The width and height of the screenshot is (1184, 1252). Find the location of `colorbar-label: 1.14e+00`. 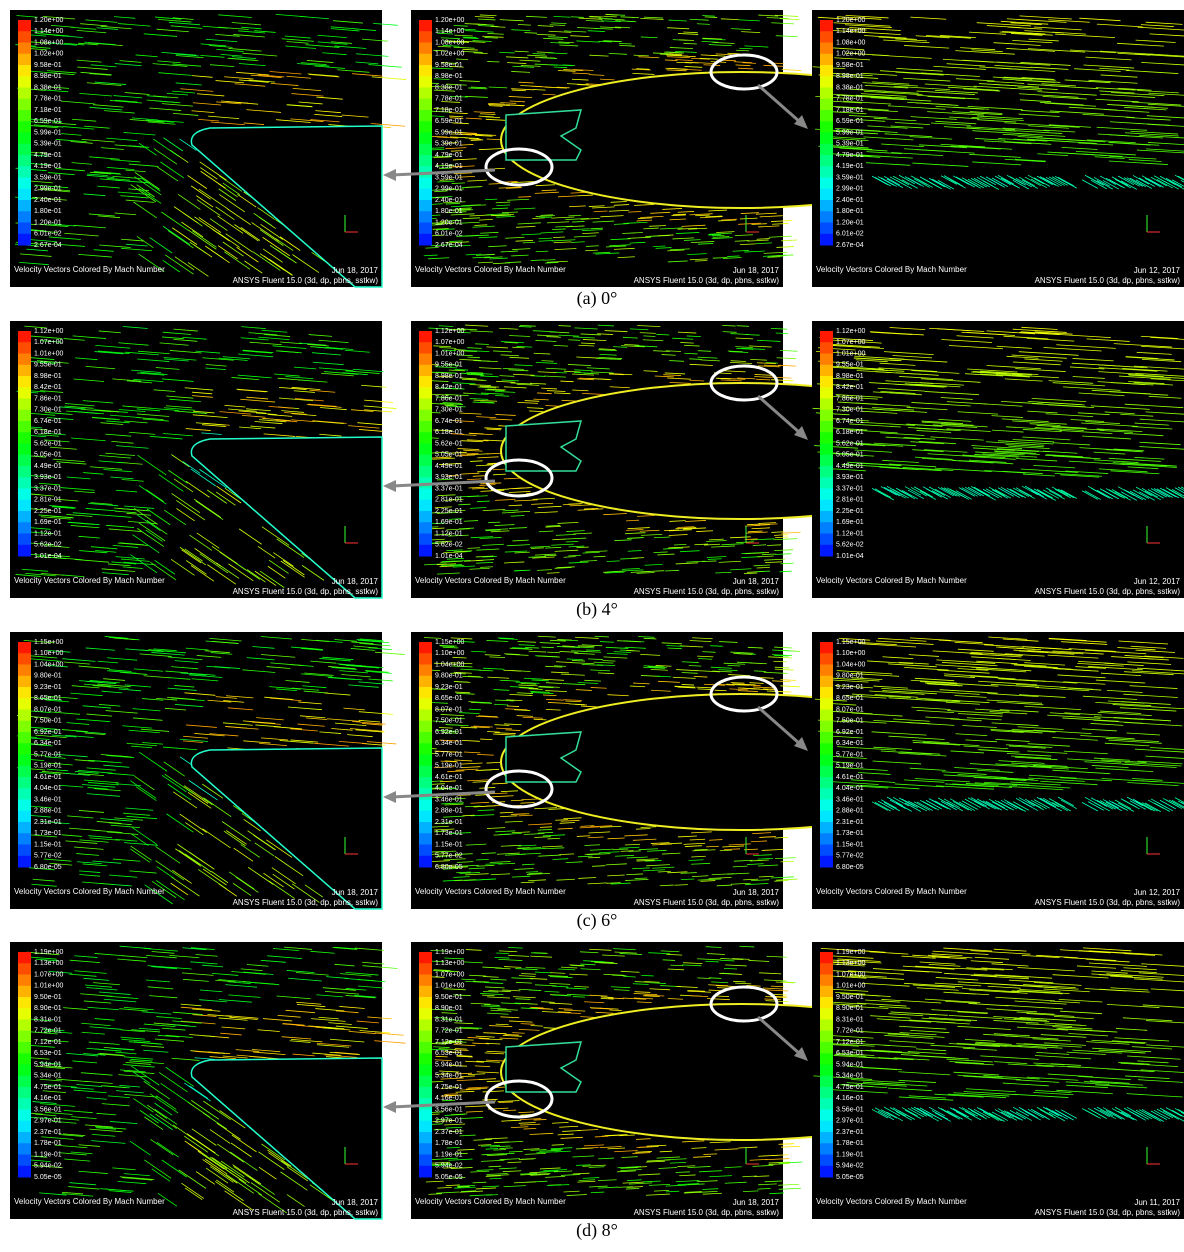

colorbar-label: 1.14e+00 is located at coordinates (850, 31).